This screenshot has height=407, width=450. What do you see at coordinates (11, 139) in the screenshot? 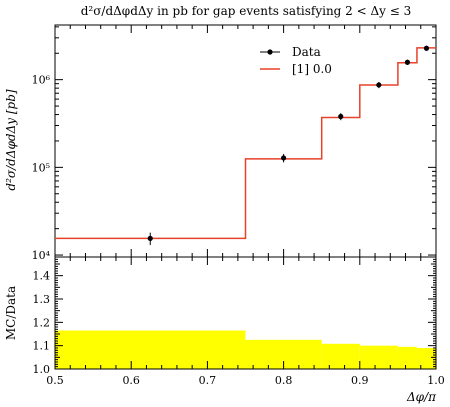
I see `main-y-axis-label: d²σ/dΔφdΔy [pb]` at bounding box center [11, 139].